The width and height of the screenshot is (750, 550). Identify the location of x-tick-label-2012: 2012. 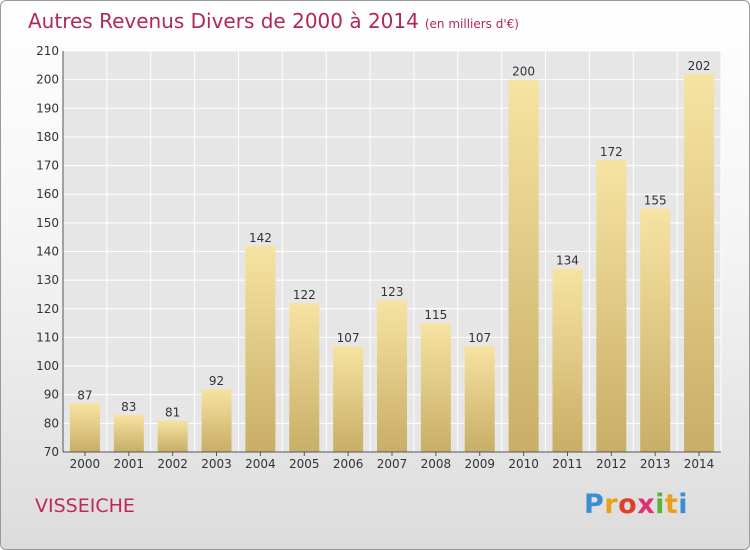
(611, 464).